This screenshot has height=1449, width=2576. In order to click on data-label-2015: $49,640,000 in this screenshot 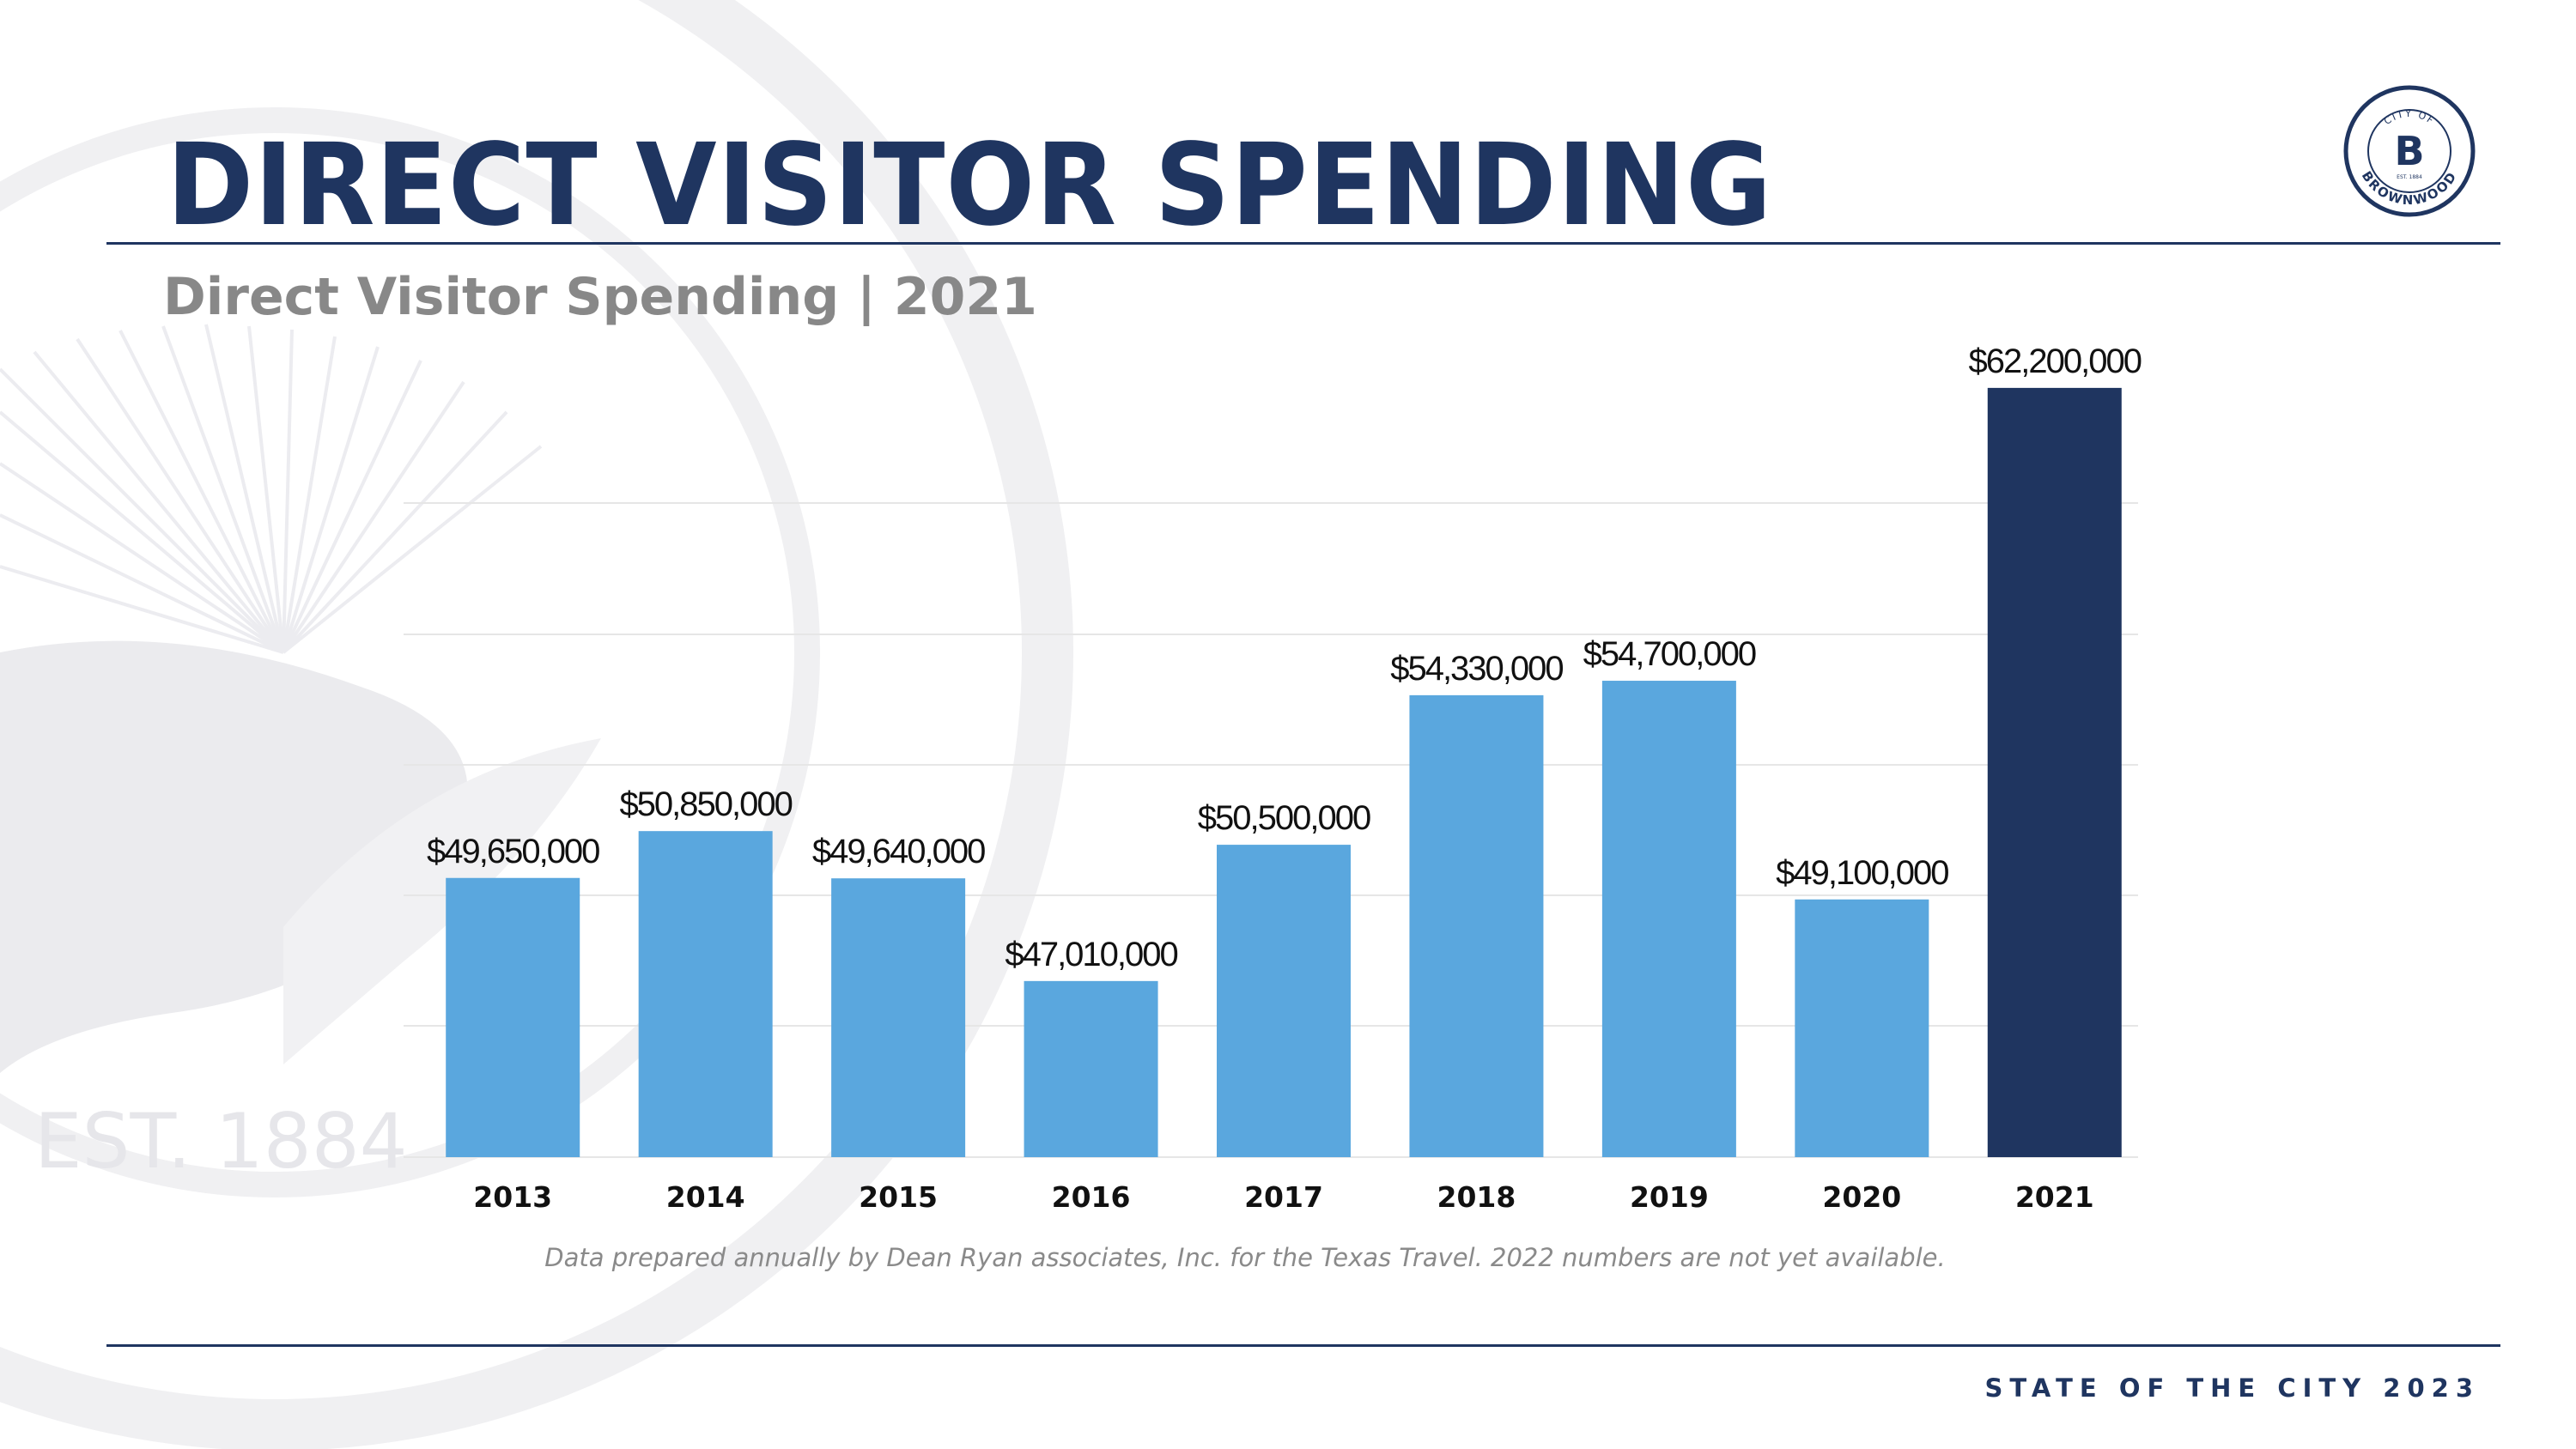, I will do `click(899, 851)`.